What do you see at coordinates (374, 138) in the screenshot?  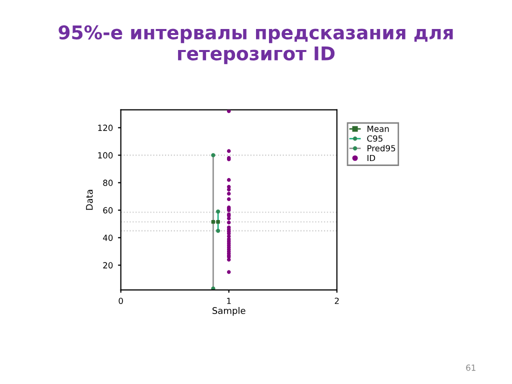 I see `legend-label: C95` at bounding box center [374, 138].